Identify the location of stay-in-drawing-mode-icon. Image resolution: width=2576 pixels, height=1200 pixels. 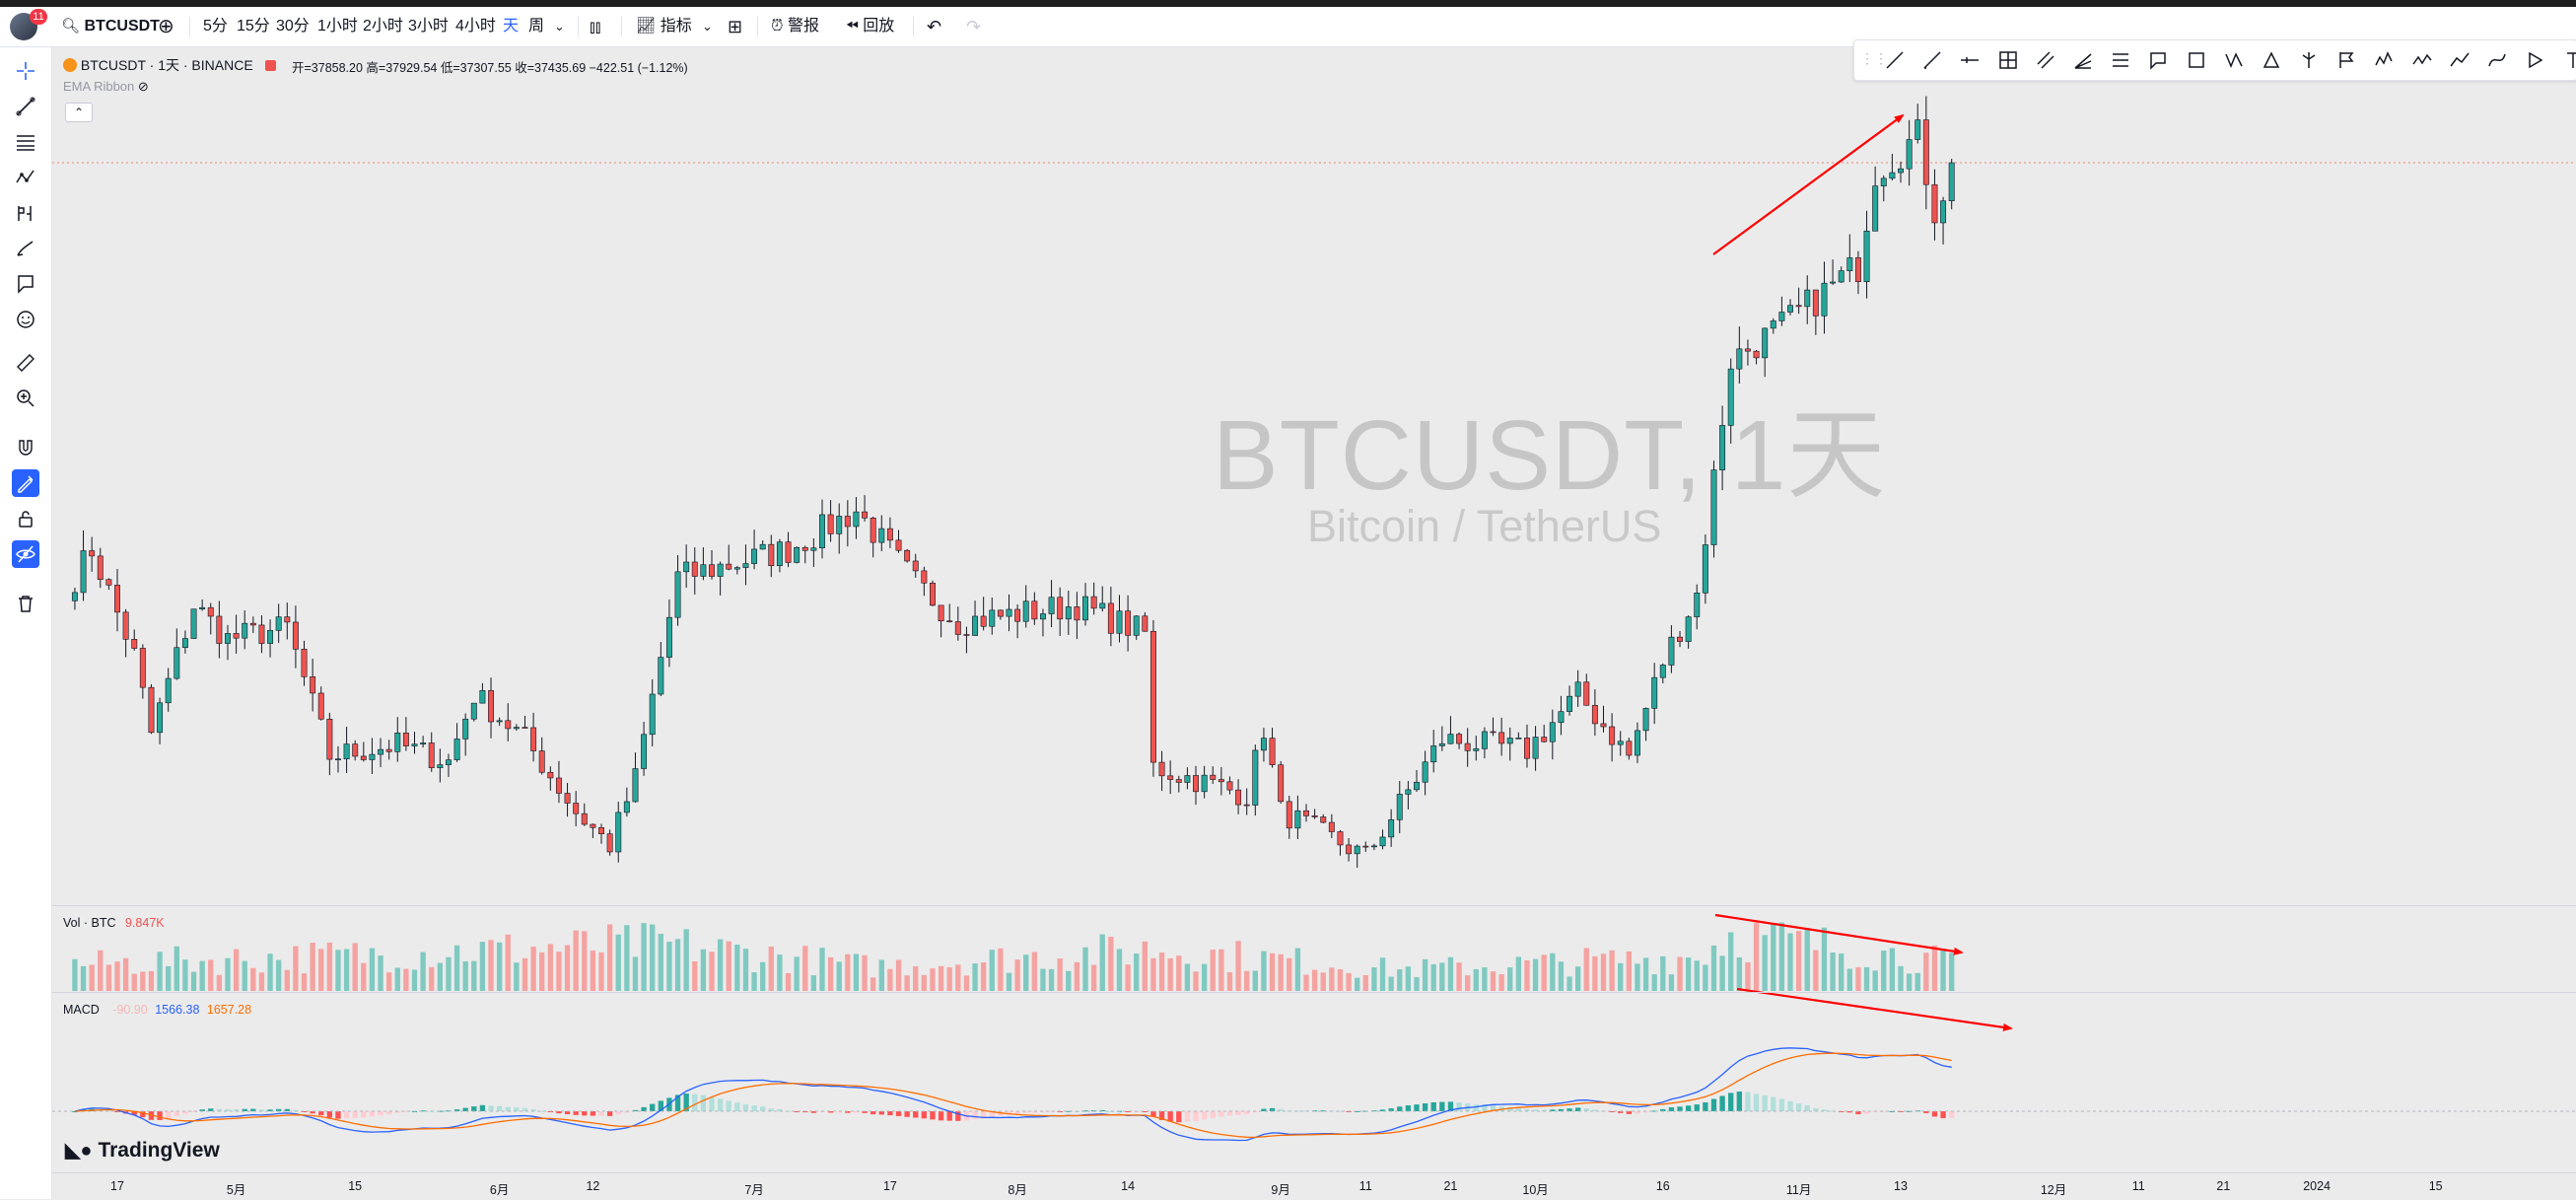
(26, 483).